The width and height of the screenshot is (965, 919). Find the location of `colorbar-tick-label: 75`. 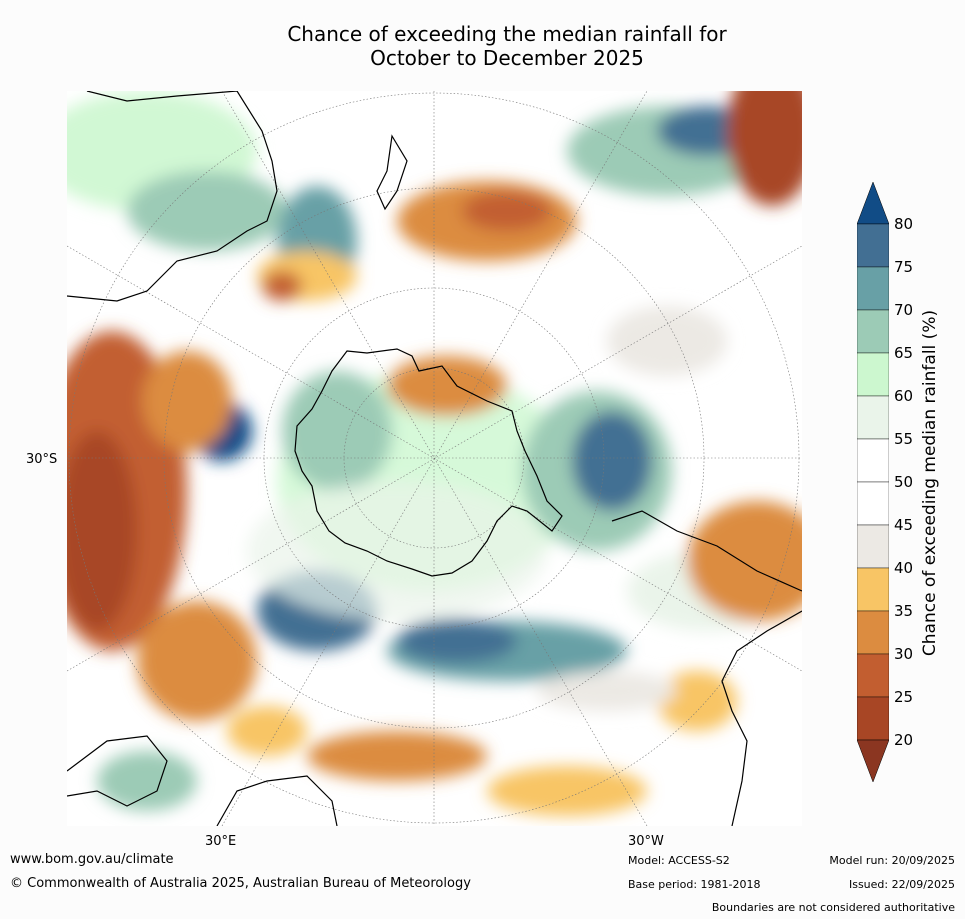

colorbar-tick-label: 75 is located at coordinates (904, 267).